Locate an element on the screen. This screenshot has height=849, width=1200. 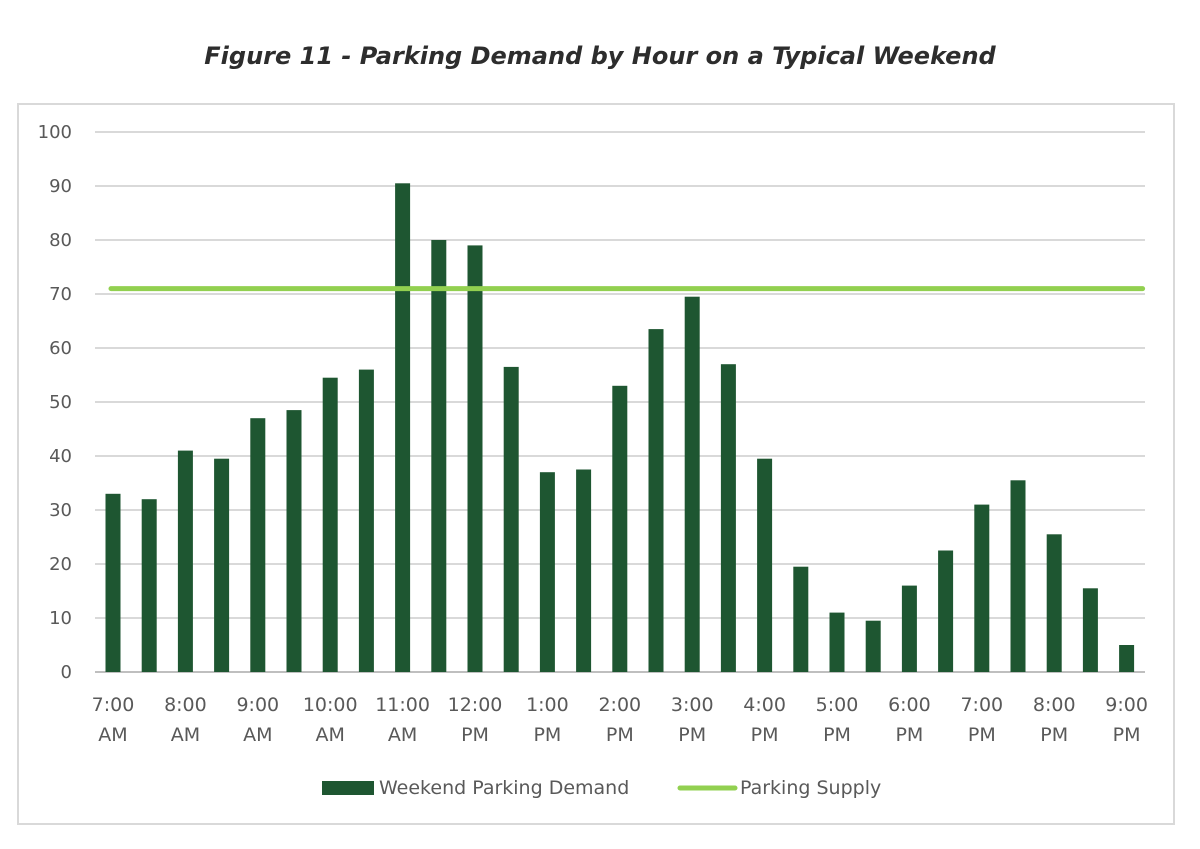
x-tick-label: 2:00 is located at coordinates (619, 705).